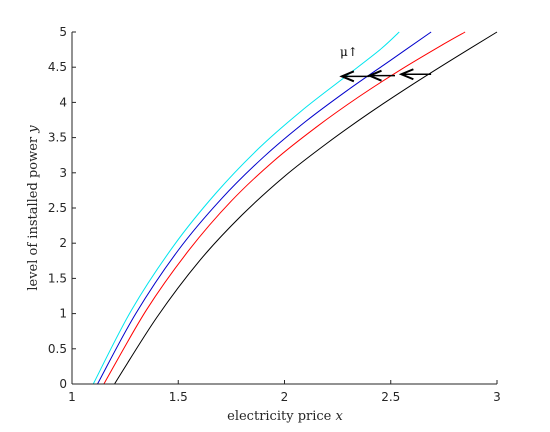  I want to click on y-tick-label: 4, so click(63, 102).